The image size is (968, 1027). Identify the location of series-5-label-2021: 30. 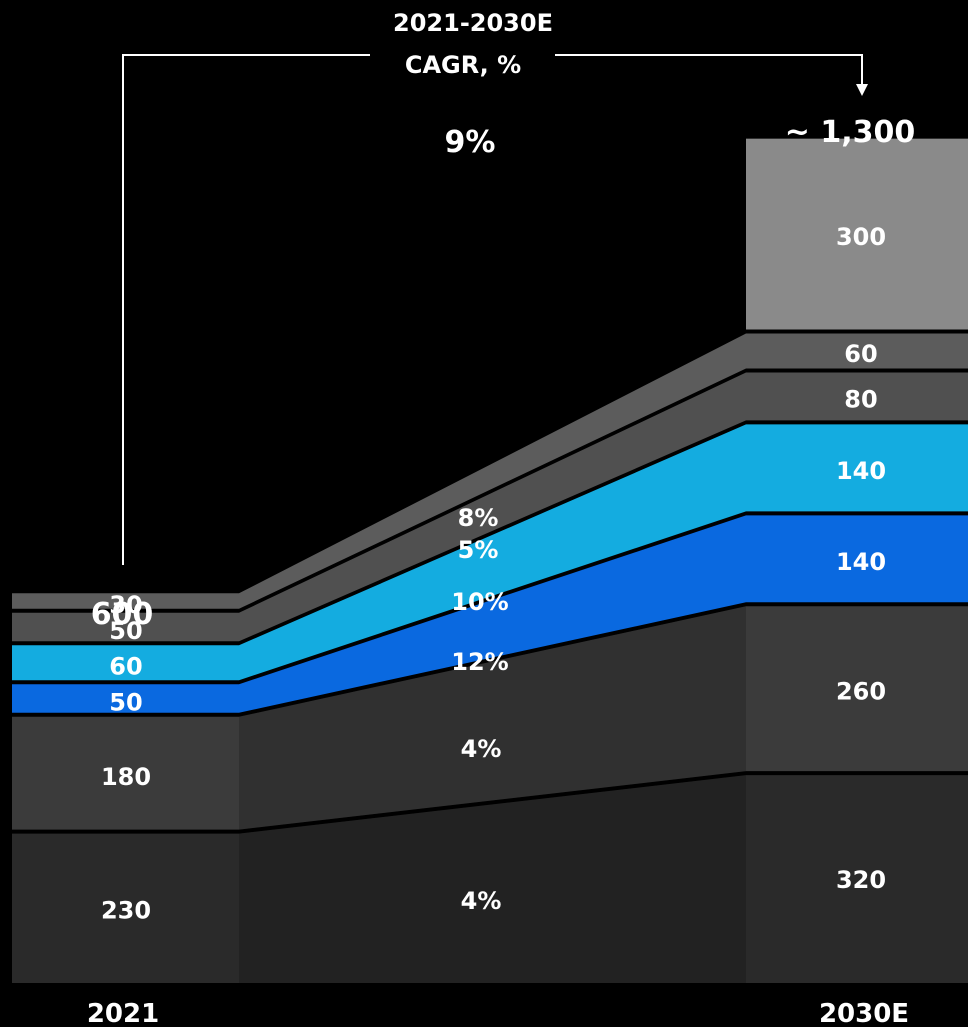
(125, 605).